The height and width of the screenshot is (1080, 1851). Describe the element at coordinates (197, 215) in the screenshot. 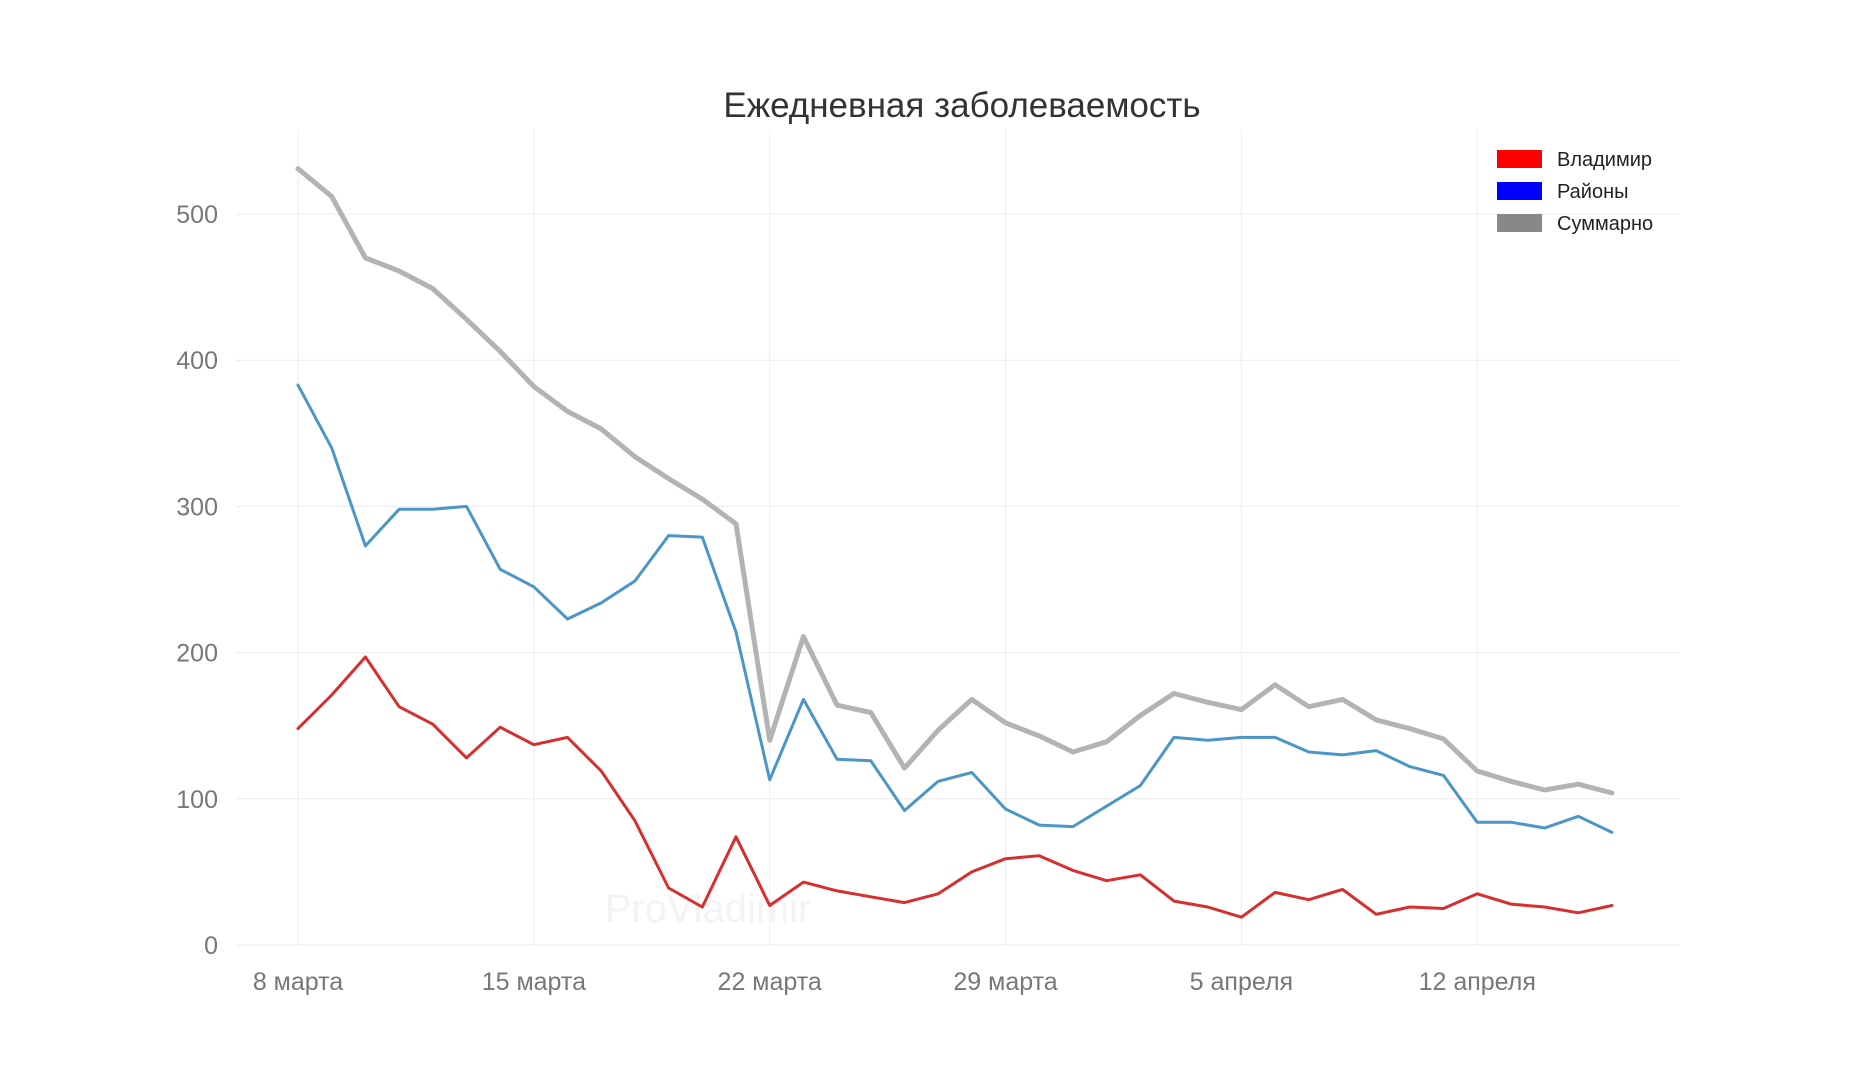

I see `y-tick-label: 500` at that location.